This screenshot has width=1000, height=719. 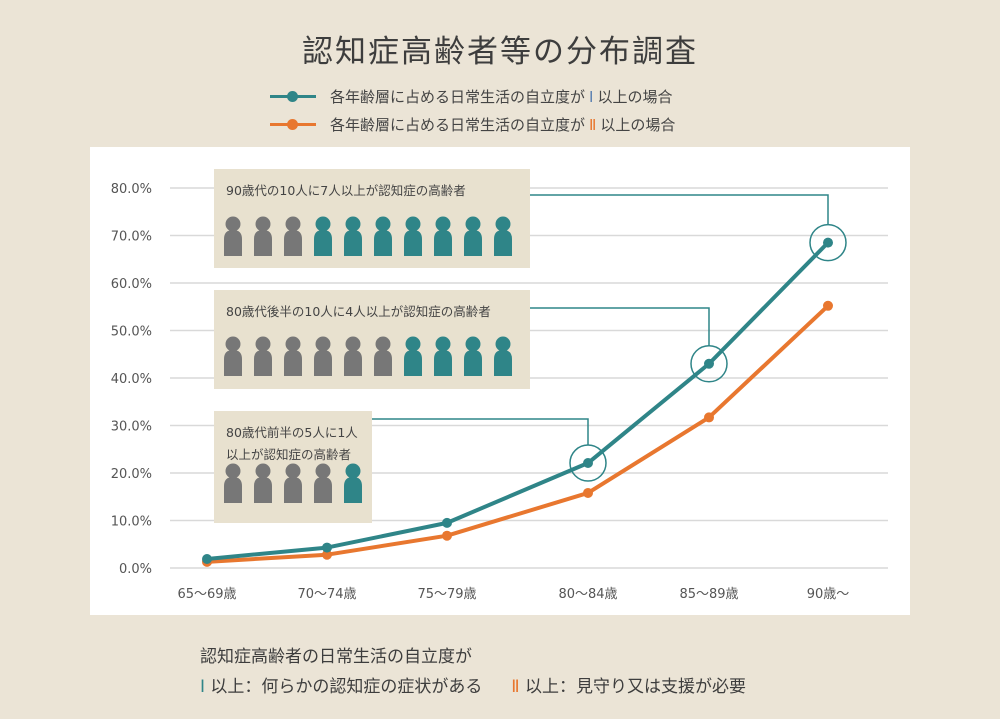 What do you see at coordinates (206, 594) in the screenshot?
I see `x-tick-label: 65～69歳` at bounding box center [206, 594].